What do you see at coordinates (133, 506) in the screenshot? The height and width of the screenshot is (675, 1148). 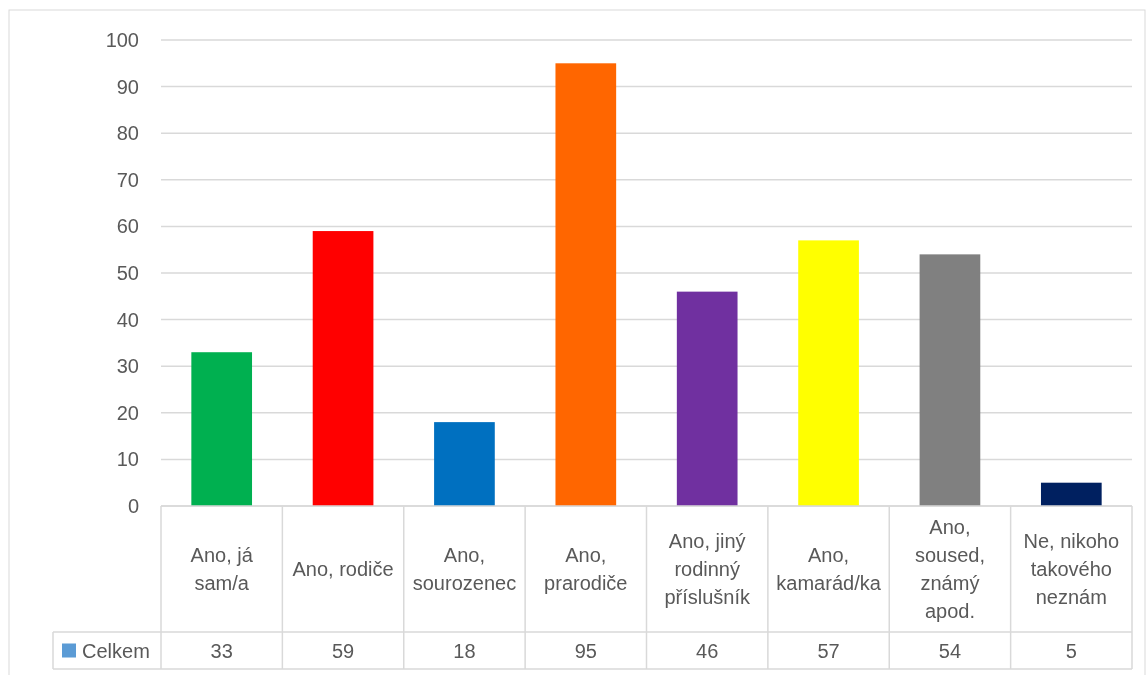 I see `y-tick-label: 0` at bounding box center [133, 506].